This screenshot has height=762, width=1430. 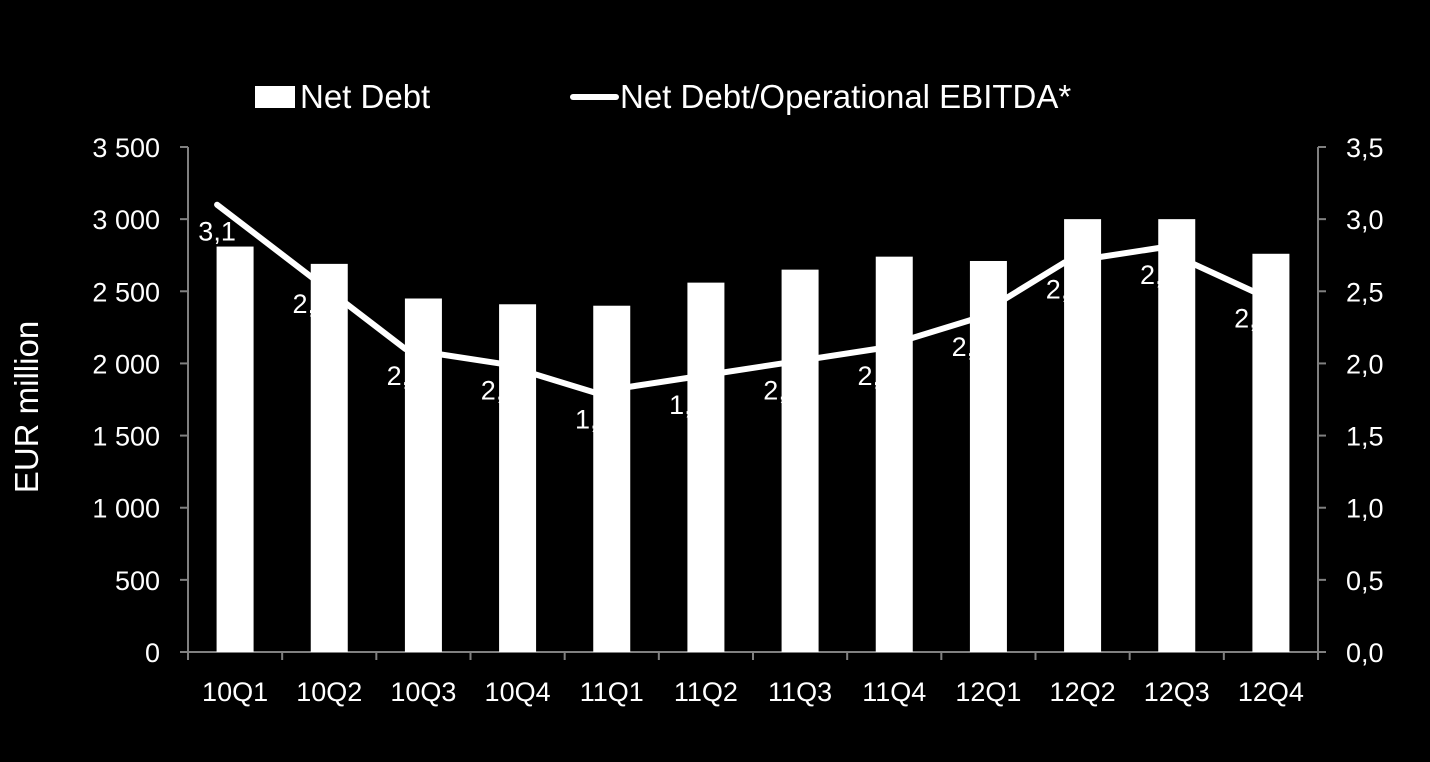 I want to click on x-tick-label: 12Q1, so click(x=988, y=692).